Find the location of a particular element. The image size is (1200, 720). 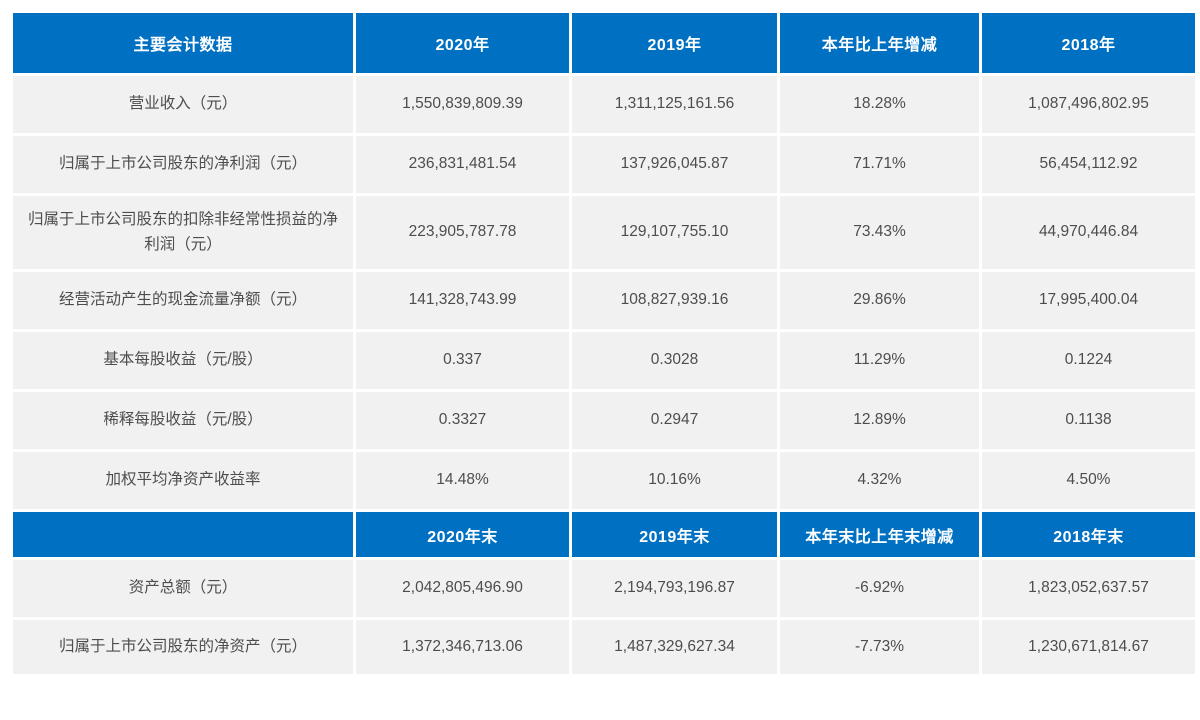

value-2018: 1,087,496,802.95 is located at coordinates (1088, 104).